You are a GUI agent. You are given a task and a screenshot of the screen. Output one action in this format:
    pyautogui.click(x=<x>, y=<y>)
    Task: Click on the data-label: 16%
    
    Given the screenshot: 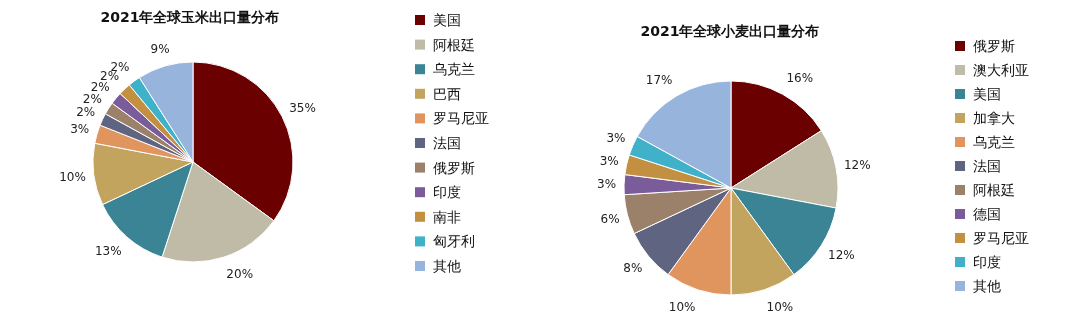 What is the action you would take?
    pyautogui.click(x=800, y=78)
    